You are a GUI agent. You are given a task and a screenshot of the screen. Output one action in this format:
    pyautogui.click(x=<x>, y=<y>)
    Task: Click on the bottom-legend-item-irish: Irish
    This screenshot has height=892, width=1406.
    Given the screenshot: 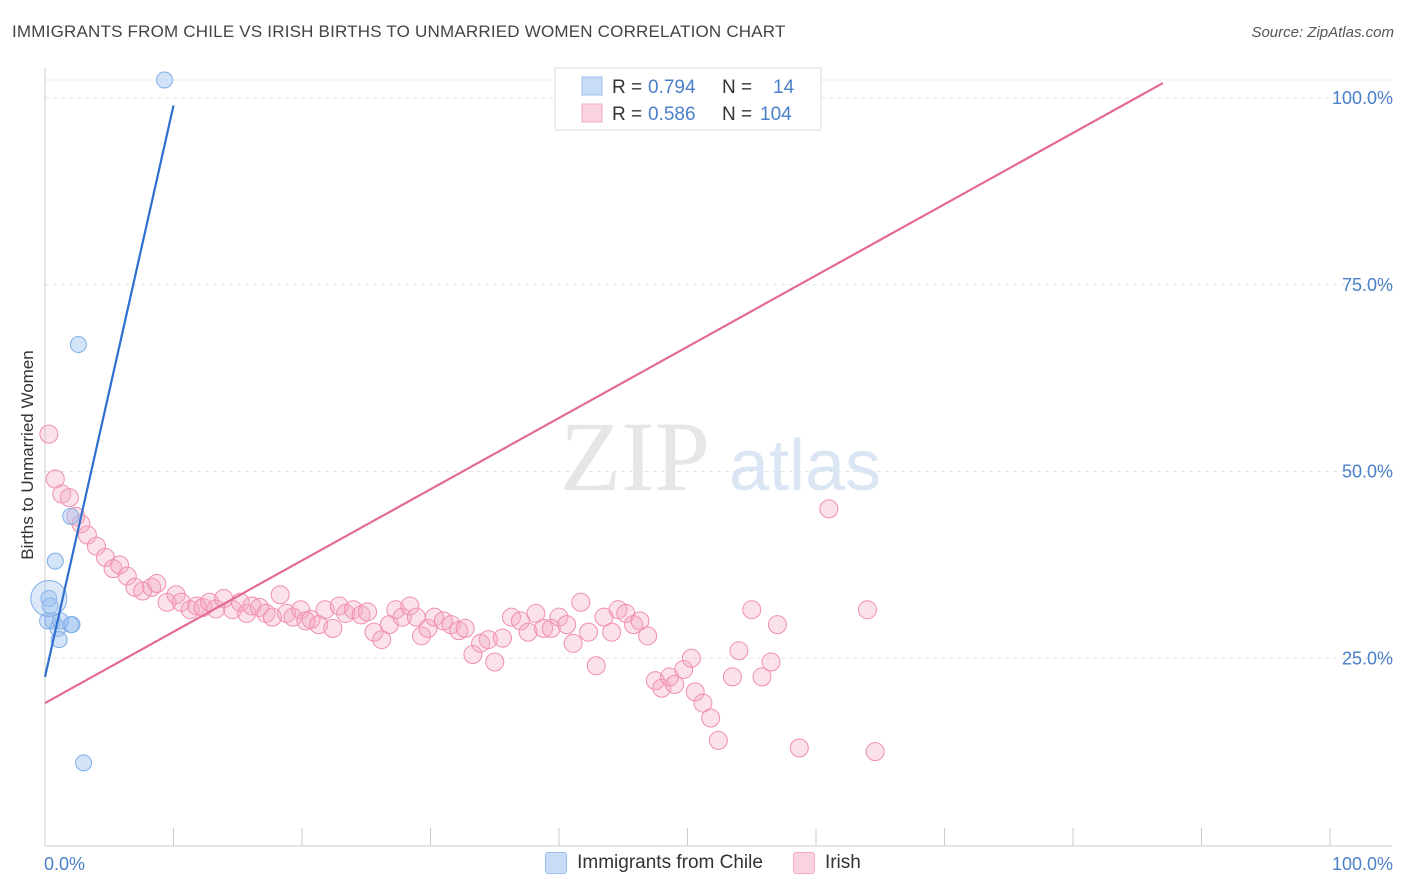 What is the action you would take?
    pyautogui.click(x=826, y=863)
    